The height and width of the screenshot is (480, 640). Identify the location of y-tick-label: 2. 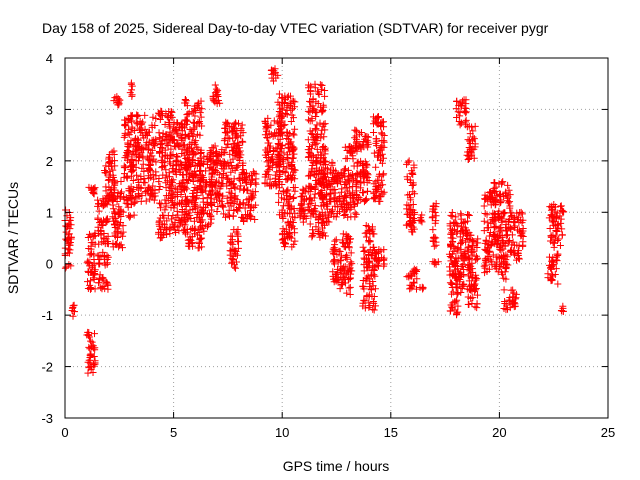
(49, 161).